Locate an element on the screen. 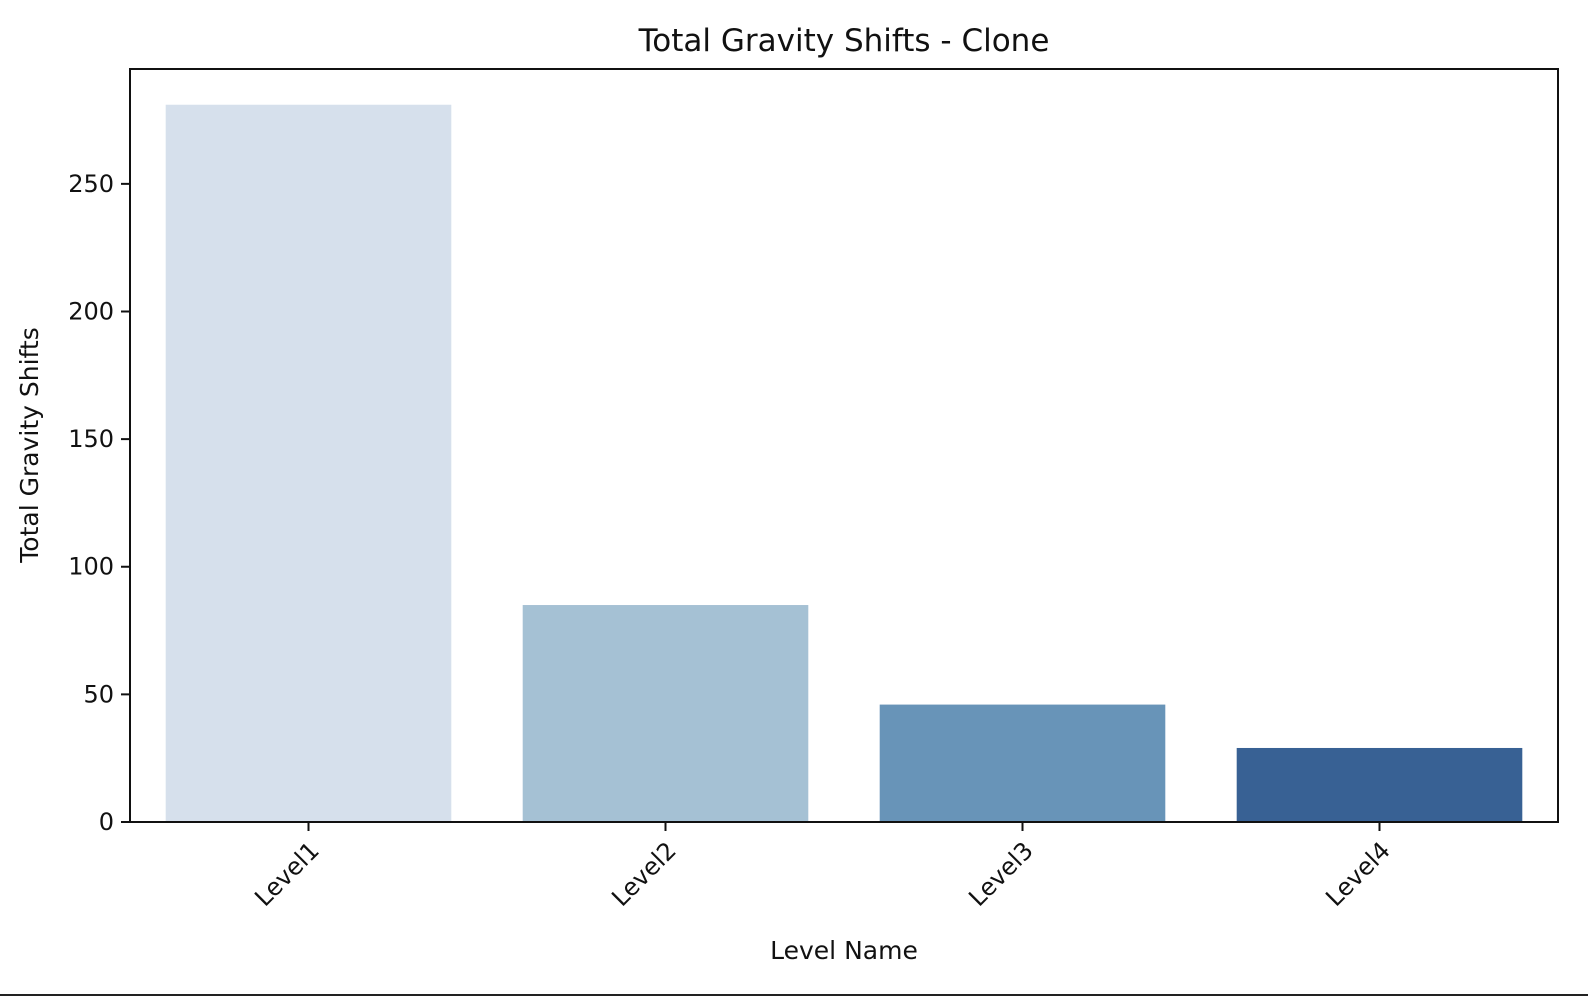 The image size is (1588, 998). chart-title: Total Gravity Shifts - Clone is located at coordinates (844, 41).